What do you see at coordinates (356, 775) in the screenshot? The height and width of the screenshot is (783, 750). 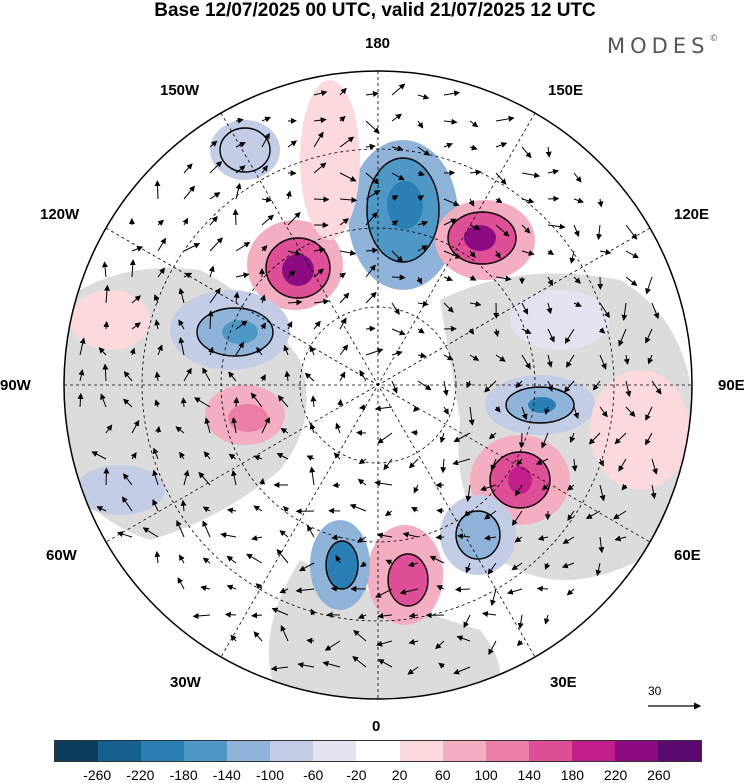 I see `colorbar-tick-label: -20` at bounding box center [356, 775].